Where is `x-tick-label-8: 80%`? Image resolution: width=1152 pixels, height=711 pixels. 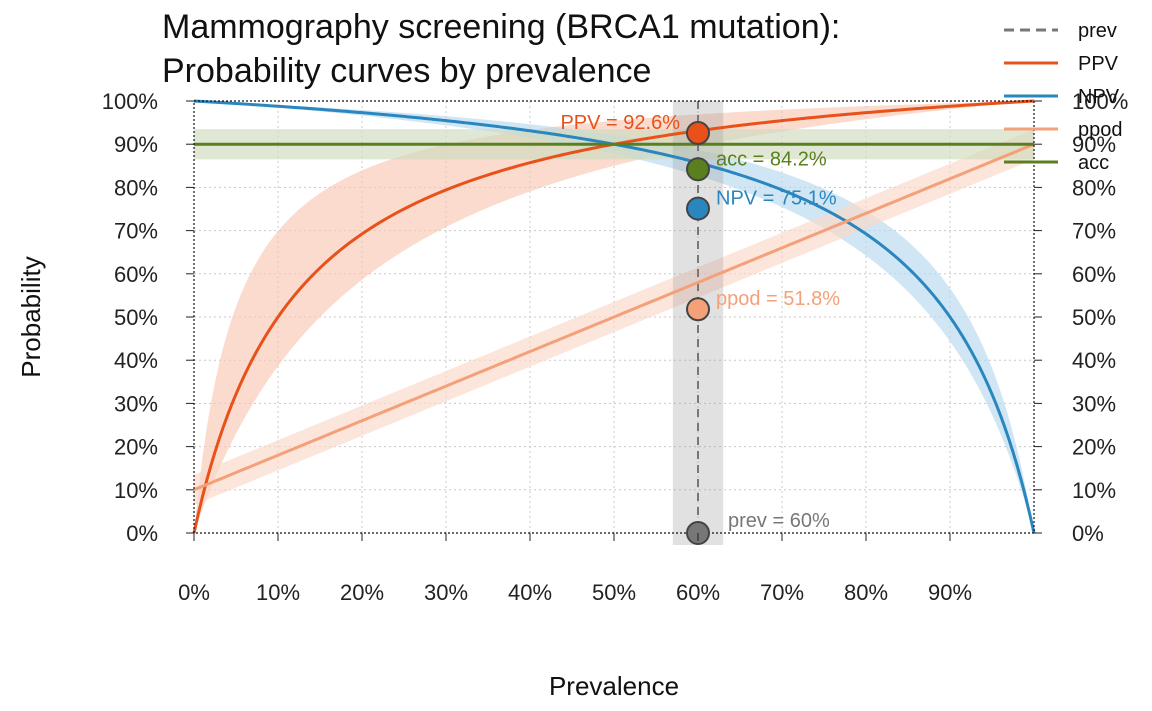
x-tick-label-8: 80% is located at coordinates (866, 592).